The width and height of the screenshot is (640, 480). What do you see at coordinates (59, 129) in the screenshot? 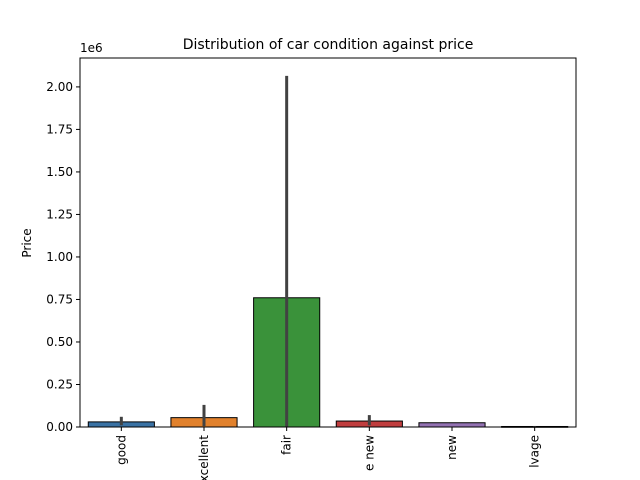
I see `y-tick-label: 1.75` at bounding box center [59, 129].